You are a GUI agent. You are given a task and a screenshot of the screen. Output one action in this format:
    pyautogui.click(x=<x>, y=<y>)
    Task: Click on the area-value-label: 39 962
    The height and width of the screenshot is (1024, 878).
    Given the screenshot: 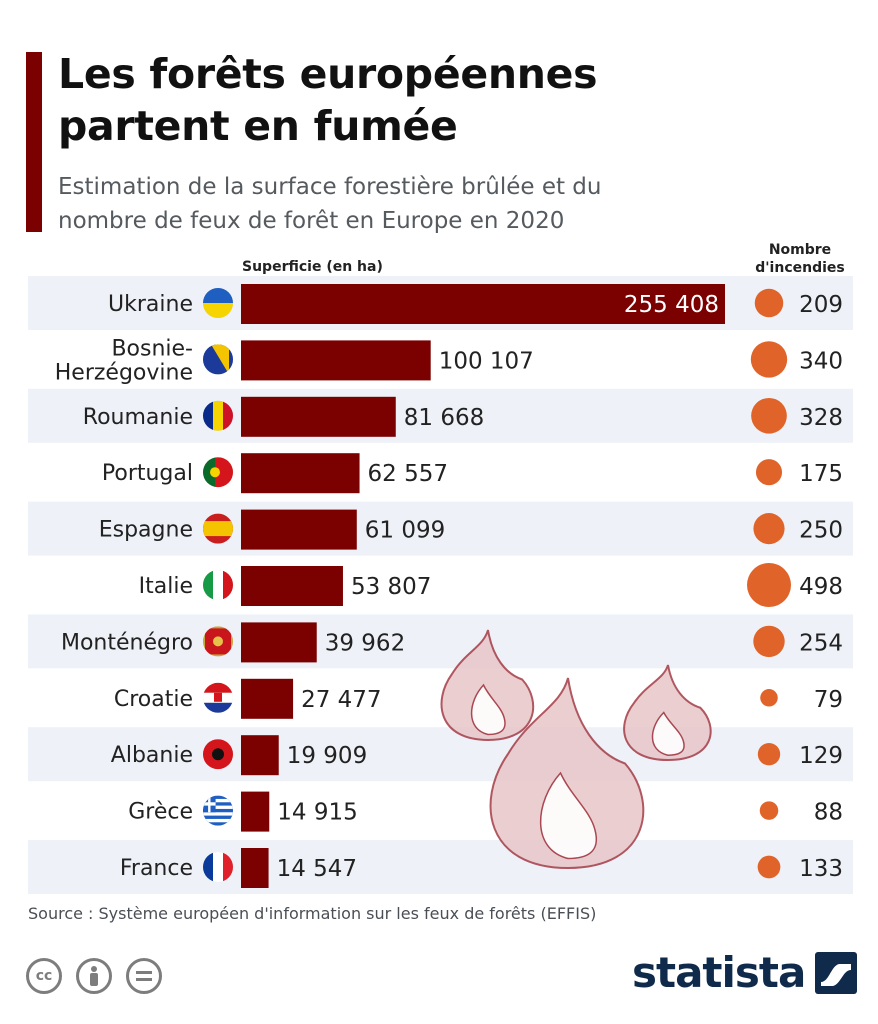 What is the action you would take?
    pyautogui.click(x=365, y=643)
    